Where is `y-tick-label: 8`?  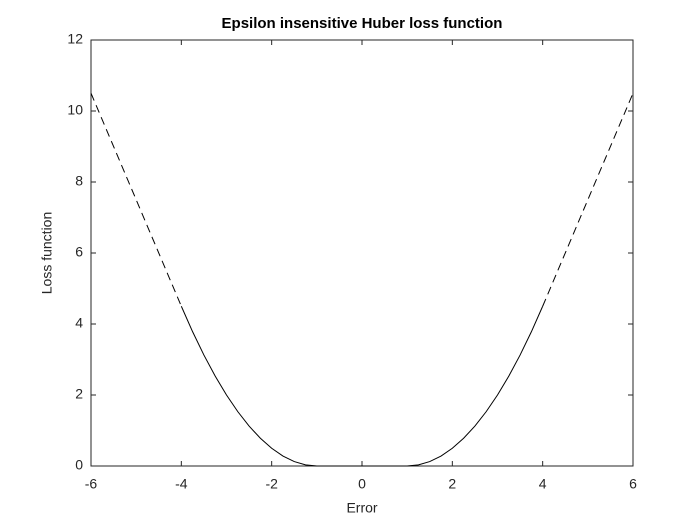
y-tick-label: 8 is located at coordinates (79, 181).